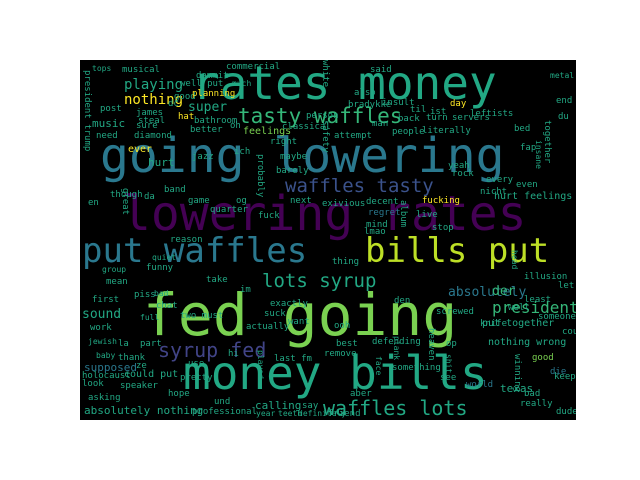 Image resolution: width=640 pixels, height=480 pixels. Describe the element at coordinates (365, 93) in the screenshot. I see `word-also: also` at that location.